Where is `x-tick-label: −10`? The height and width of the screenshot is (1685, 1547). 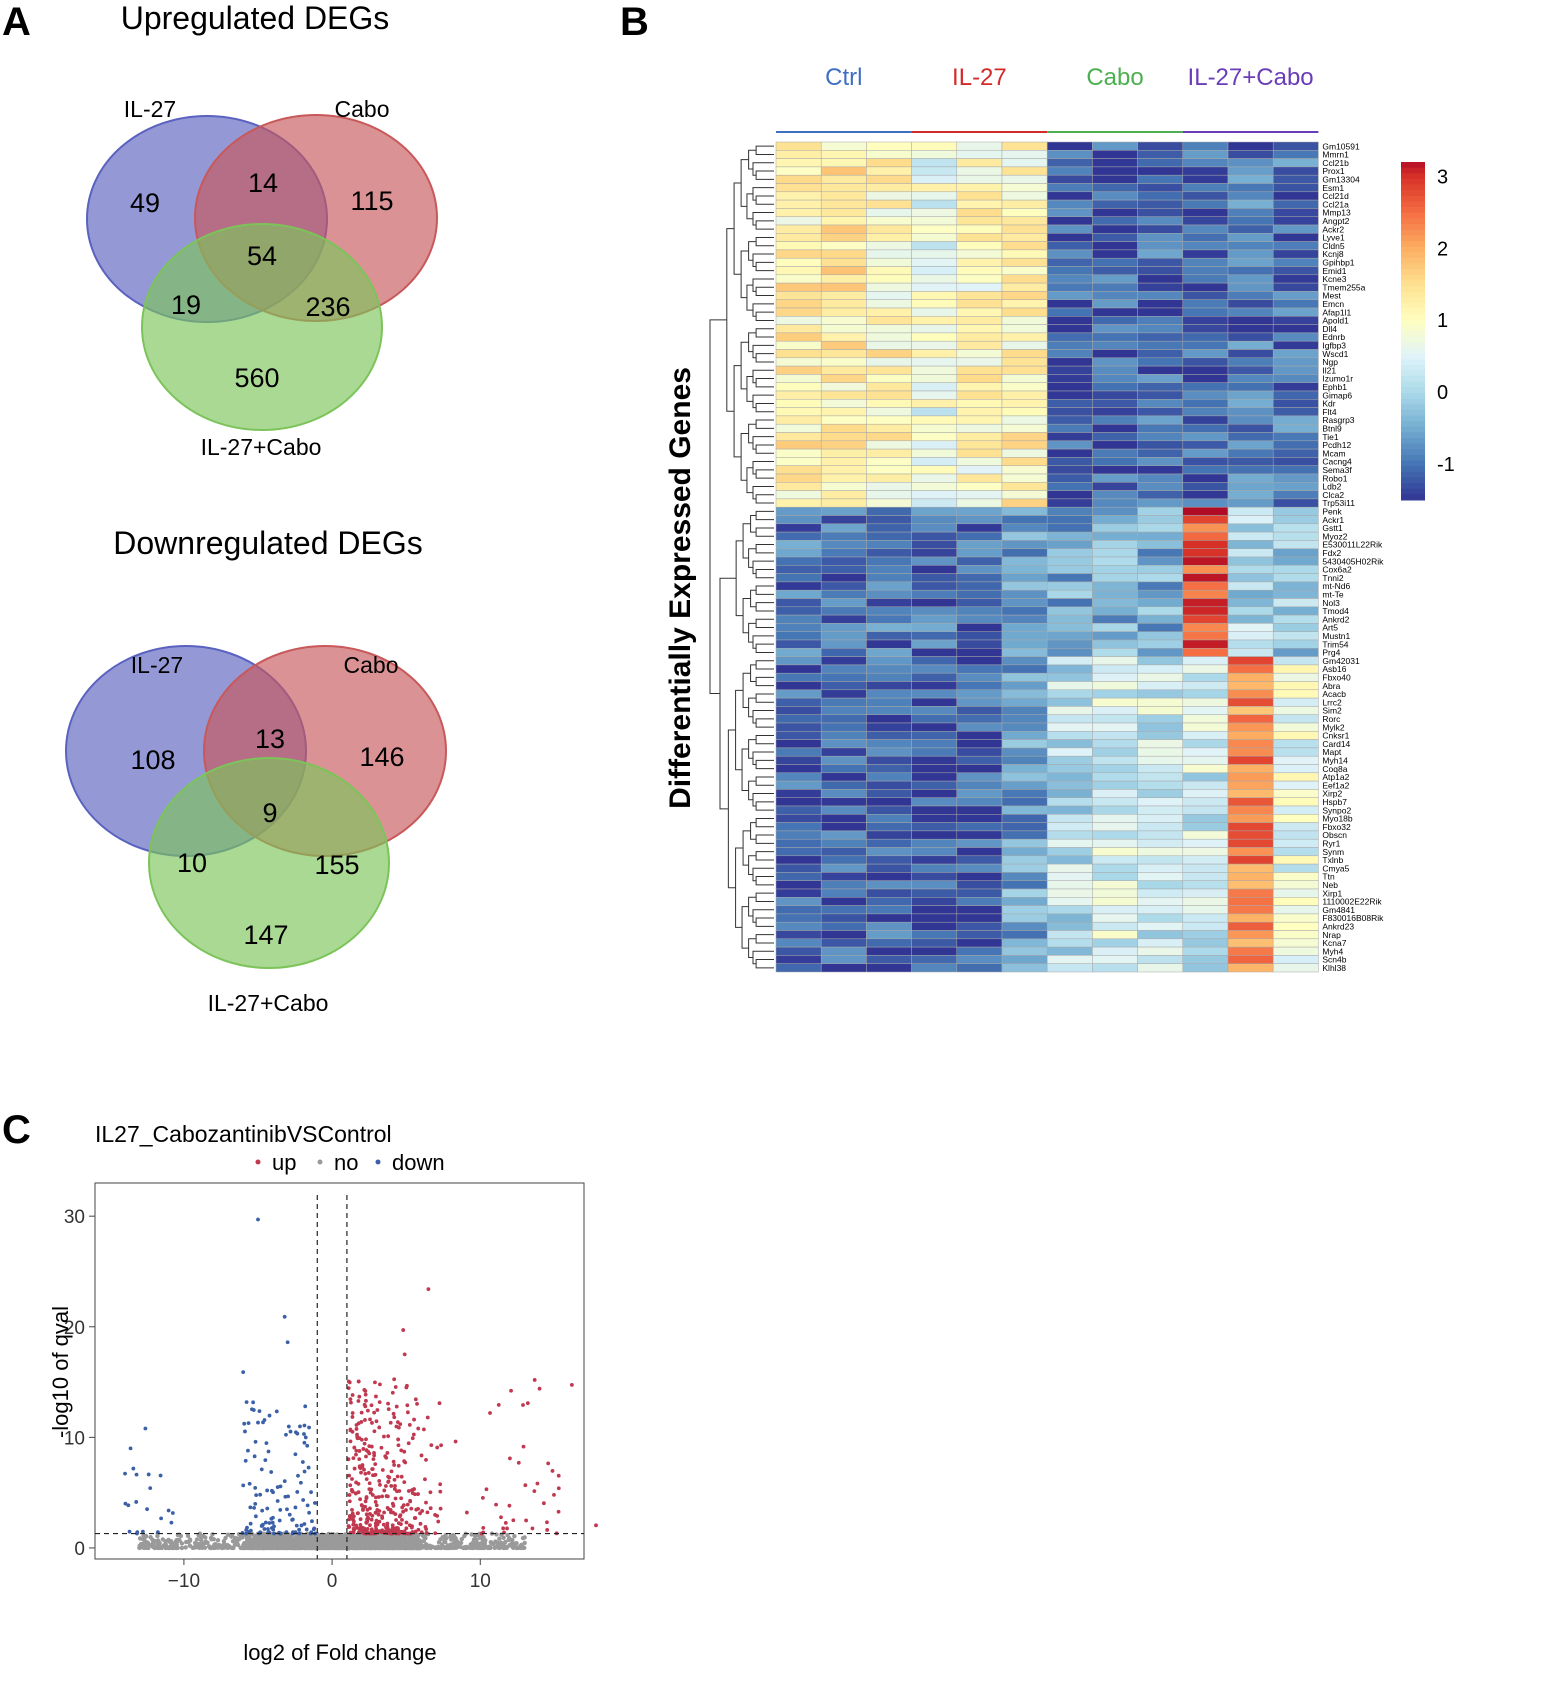
x-tick-label: −10 is located at coordinates (184, 1581).